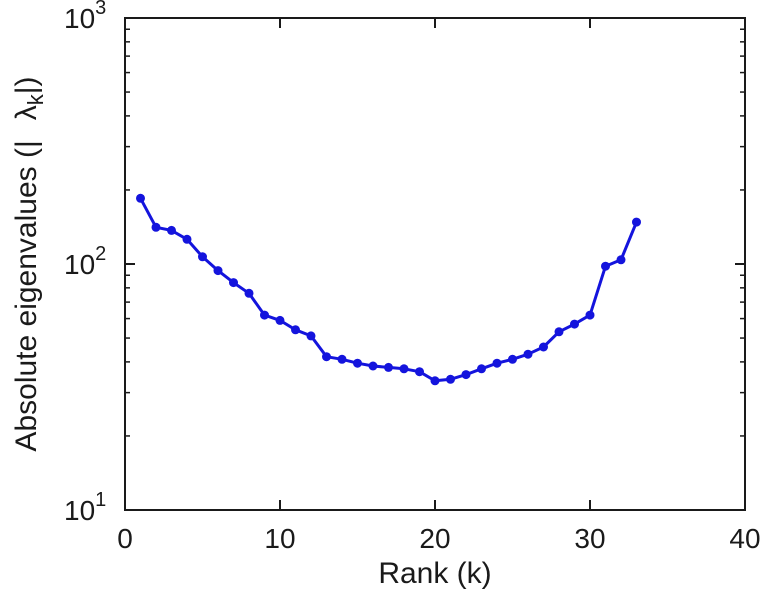 This screenshot has height=600, width=772. Describe the element at coordinates (744, 538) in the screenshot. I see `x-tick-label: 40` at that location.